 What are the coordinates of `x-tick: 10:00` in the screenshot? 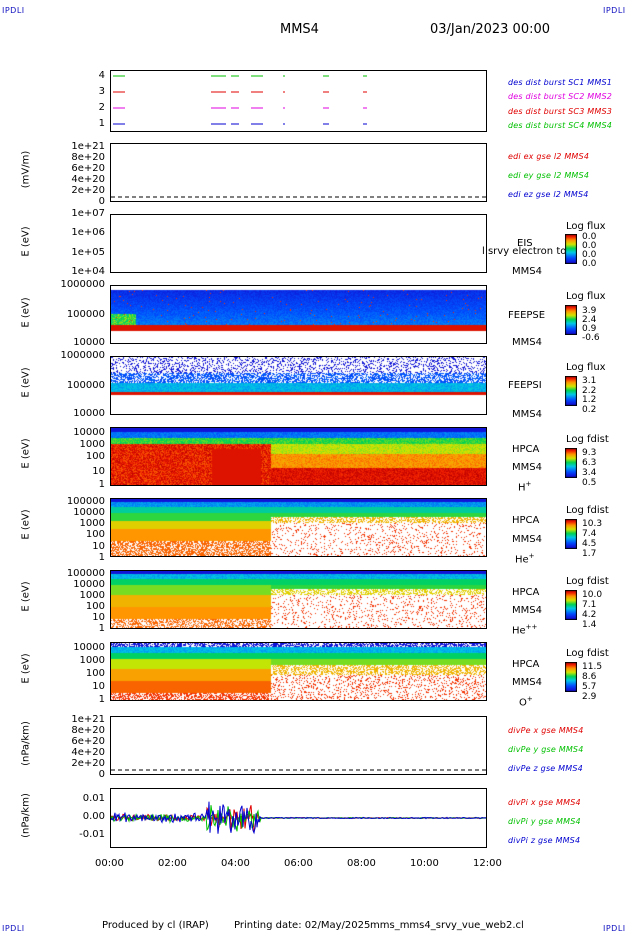 It's located at (424, 863).